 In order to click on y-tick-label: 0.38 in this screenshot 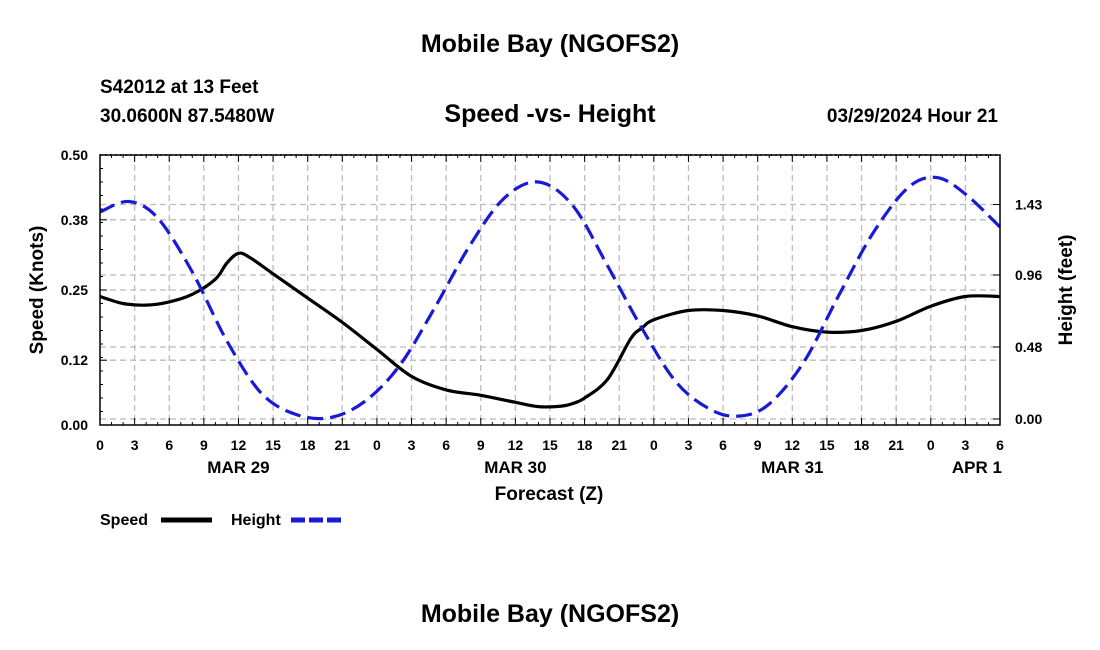, I will do `click(74, 220)`.